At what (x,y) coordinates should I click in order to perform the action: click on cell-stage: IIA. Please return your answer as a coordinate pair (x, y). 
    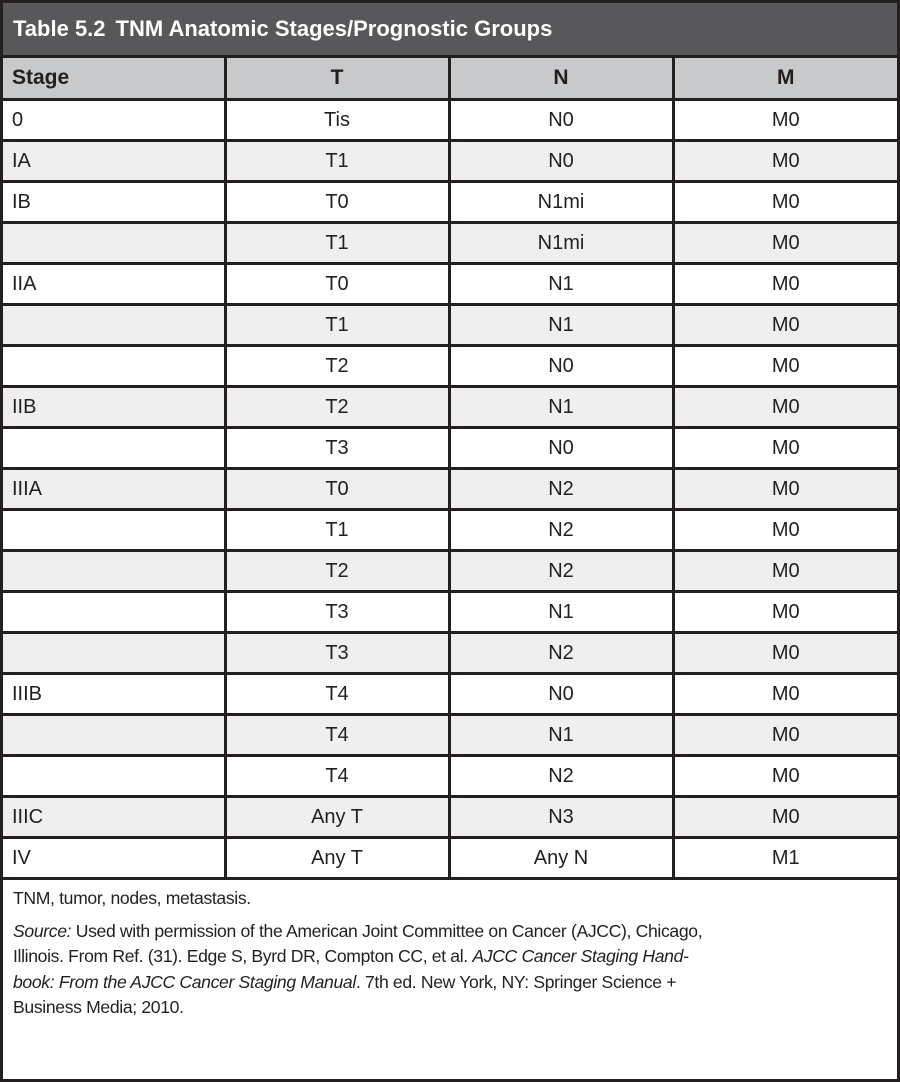
    Looking at the image, I should click on (115, 284).